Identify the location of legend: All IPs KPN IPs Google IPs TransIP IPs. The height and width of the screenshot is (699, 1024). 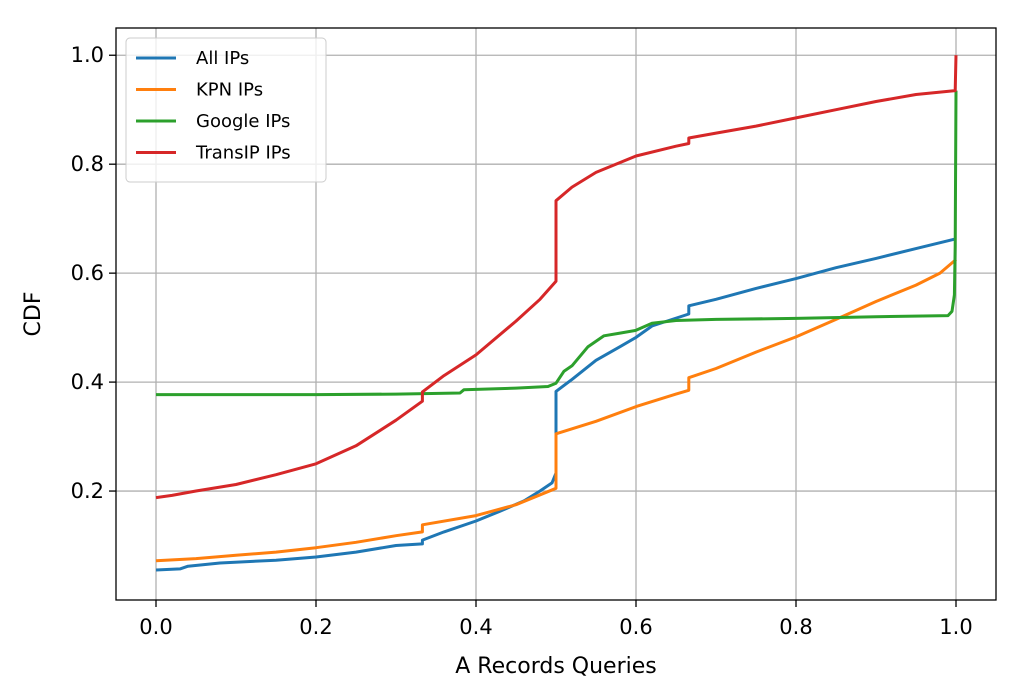
(226, 110).